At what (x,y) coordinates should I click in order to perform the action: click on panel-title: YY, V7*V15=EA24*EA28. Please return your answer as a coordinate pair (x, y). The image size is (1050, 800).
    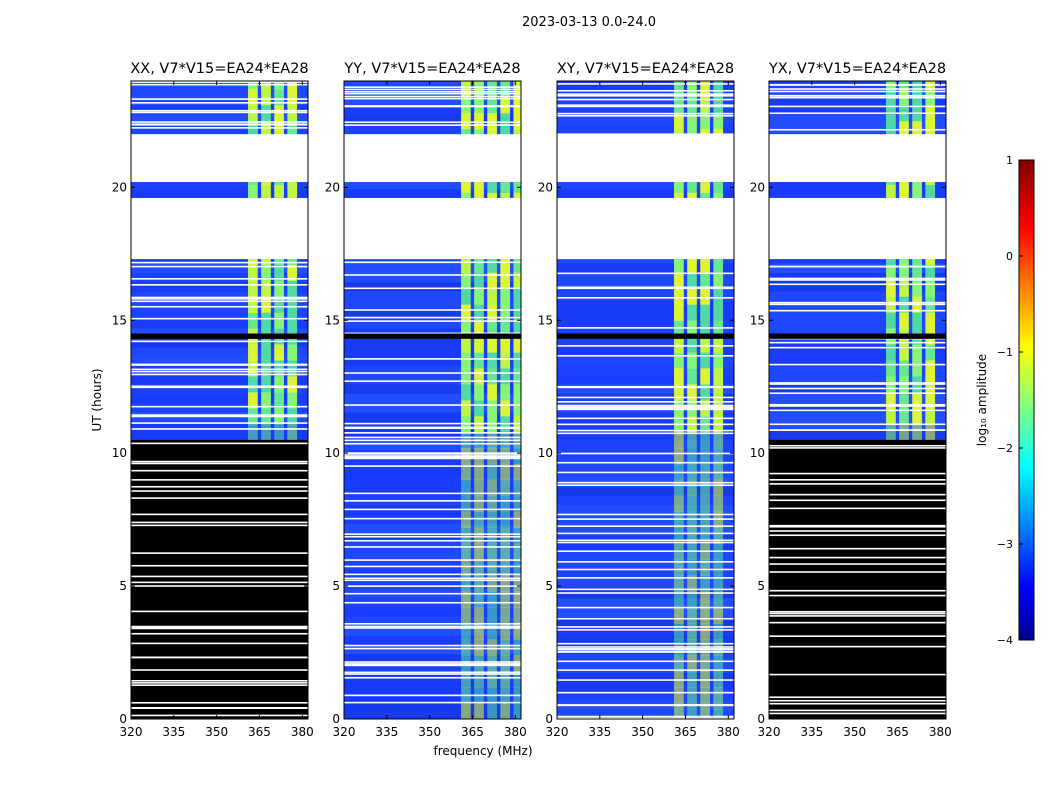
    Looking at the image, I should click on (431, 69).